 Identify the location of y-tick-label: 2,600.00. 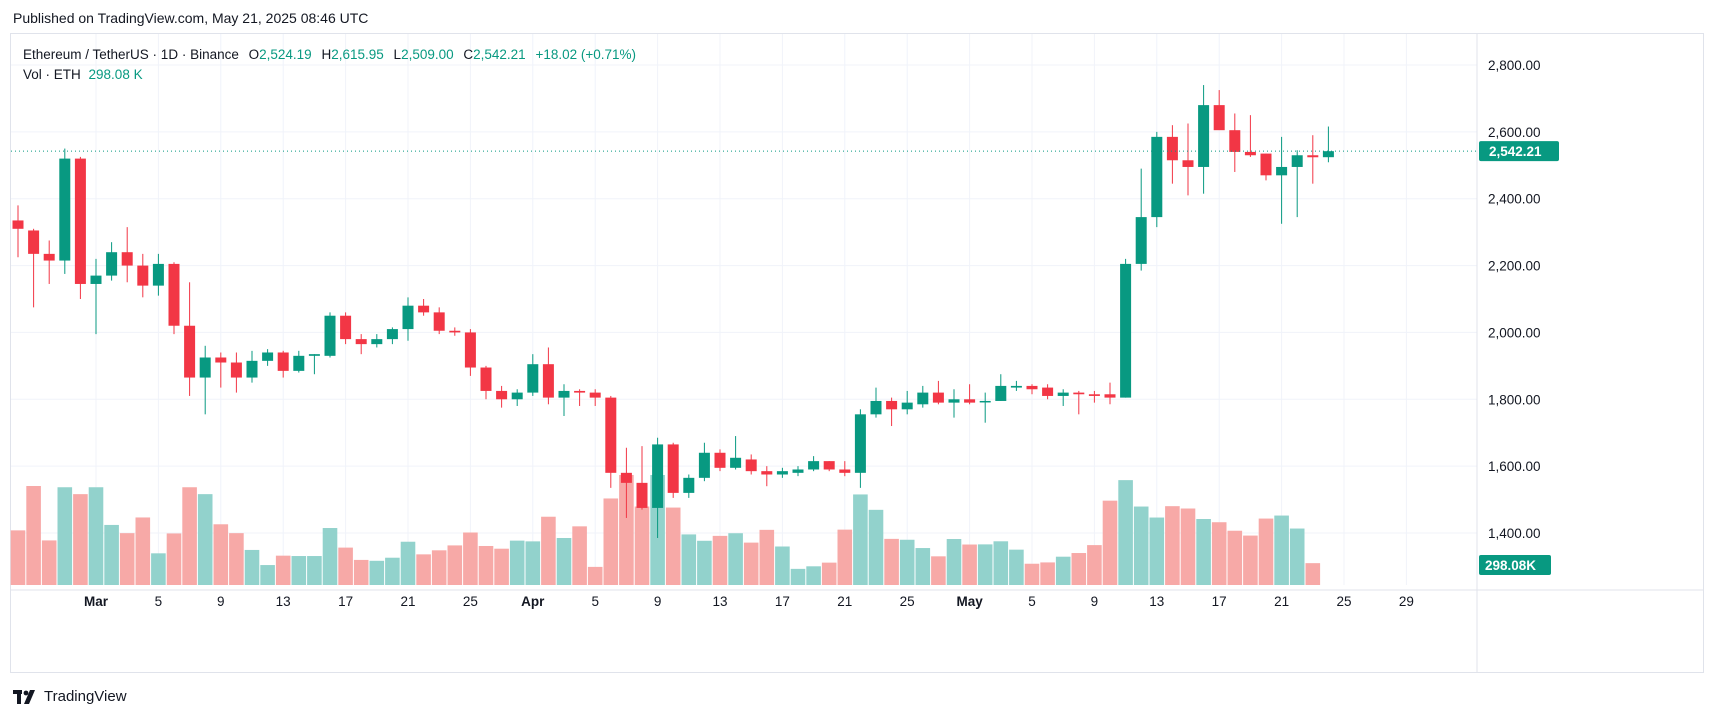
(1514, 132).